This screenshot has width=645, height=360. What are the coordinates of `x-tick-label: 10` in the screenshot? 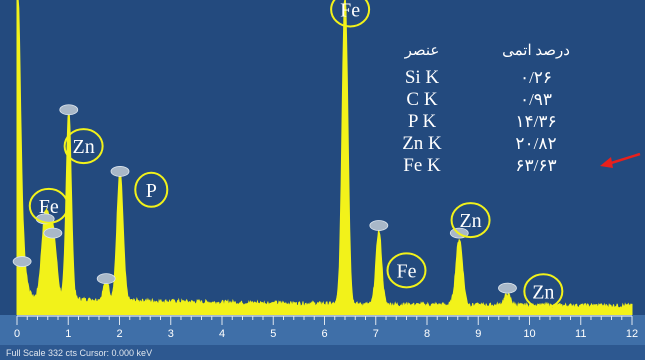 It's located at (529, 334).